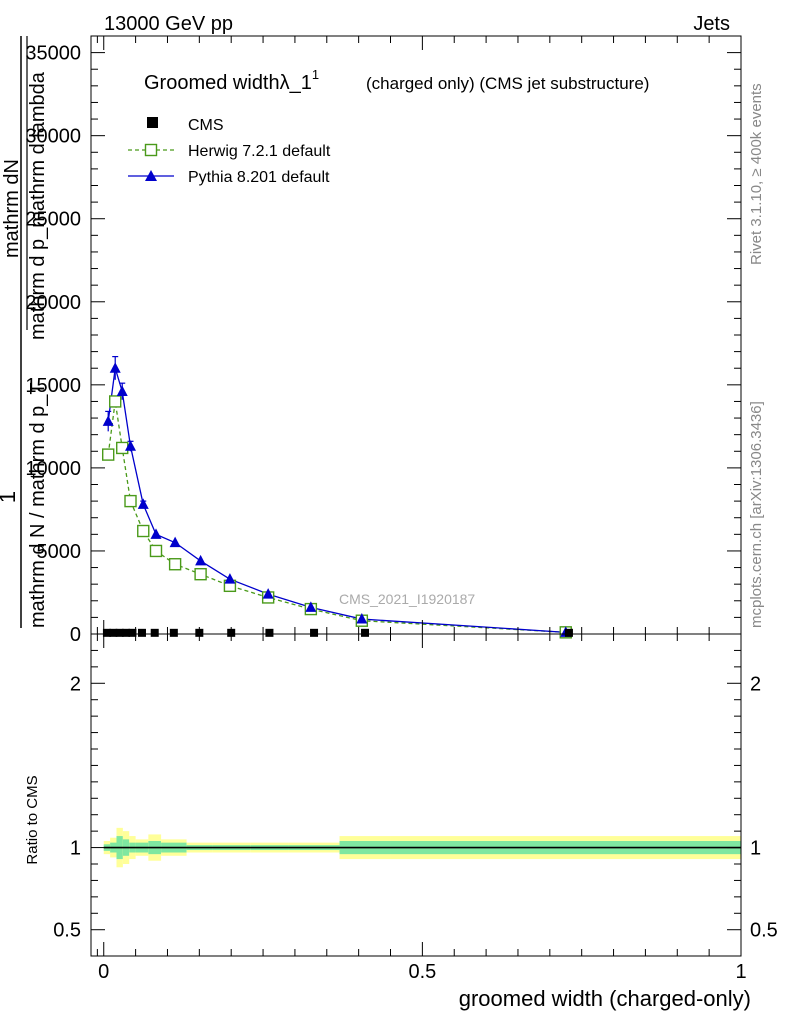 Image resolution: width=786 pixels, height=1024 pixels. I want to click on ylabel-pre-num: 1, so click(10, 497).